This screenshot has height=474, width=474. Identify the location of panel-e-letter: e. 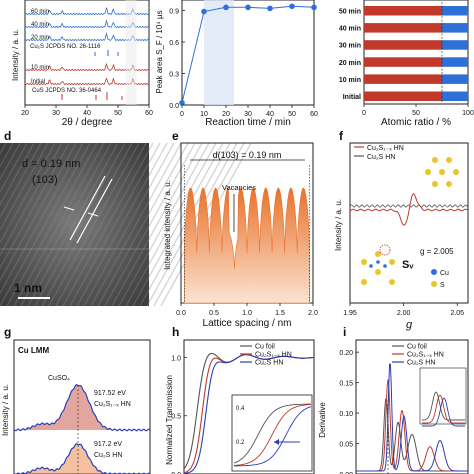
(175, 136).